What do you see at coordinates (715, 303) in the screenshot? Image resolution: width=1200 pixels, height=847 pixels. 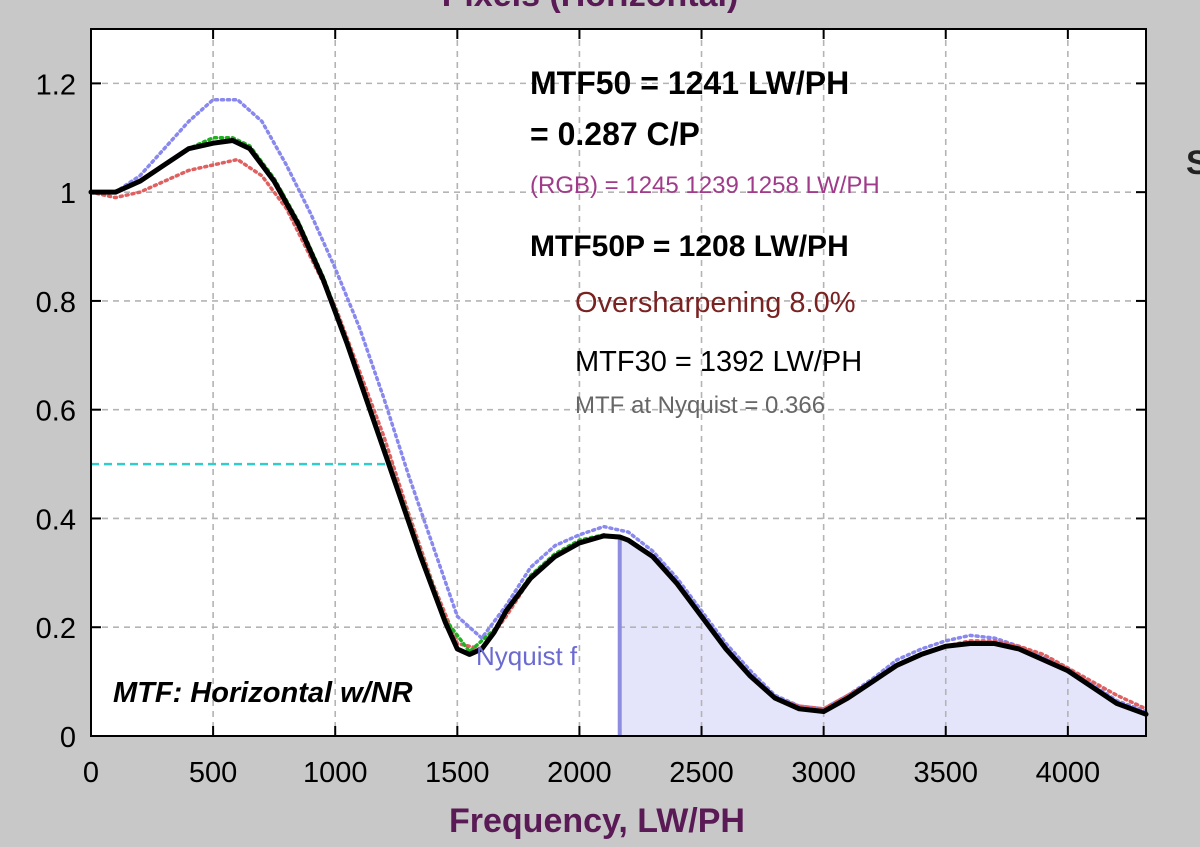 I see `oversharpening-text: Oversharpening 8.0%` at bounding box center [715, 303].